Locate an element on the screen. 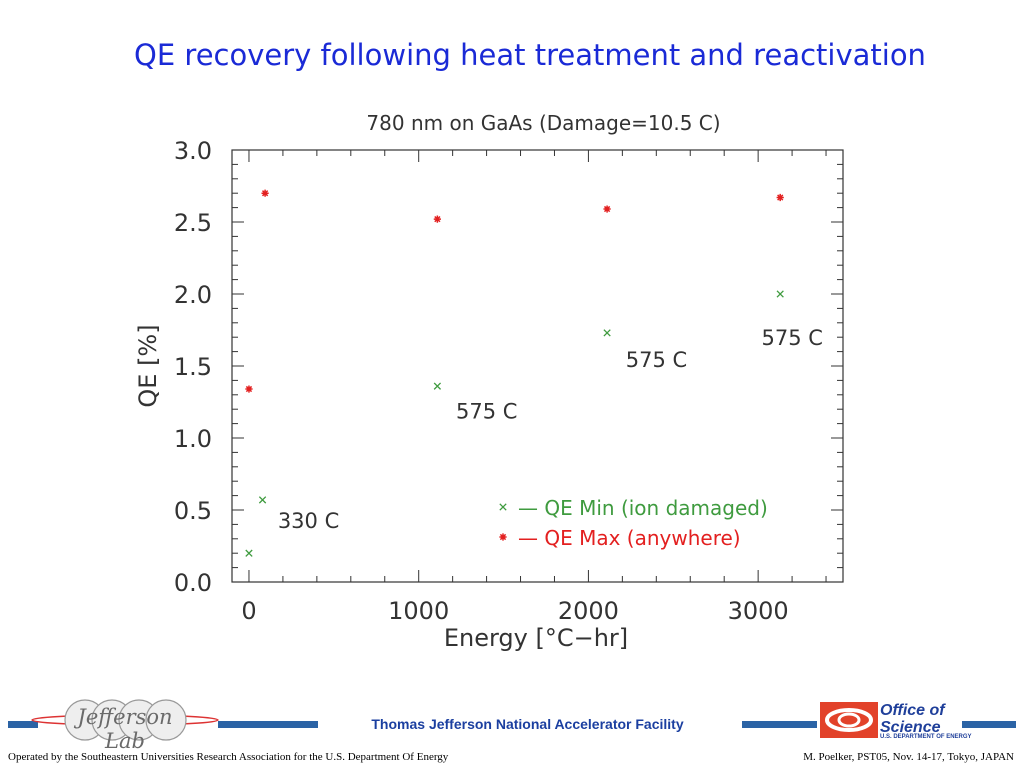 Image resolution: width=1024 pixels, height=768 pixels. jefferson-lab-logo: Jefferson Lab is located at coordinates (125, 724).